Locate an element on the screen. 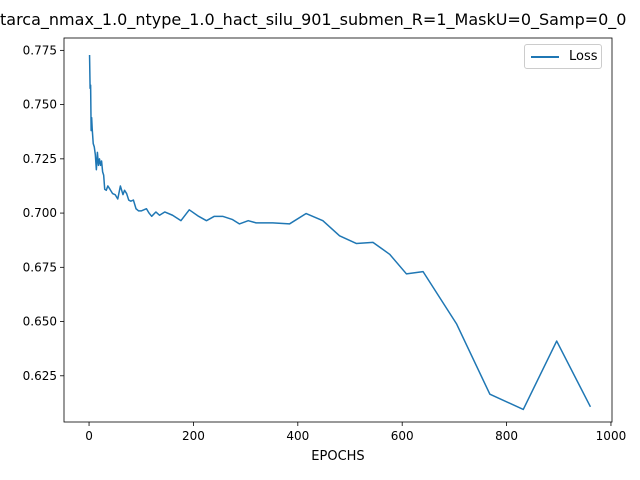 The height and width of the screenshot is (480, 640). x-tick-label: 800 is located at coordinates (506, 436).